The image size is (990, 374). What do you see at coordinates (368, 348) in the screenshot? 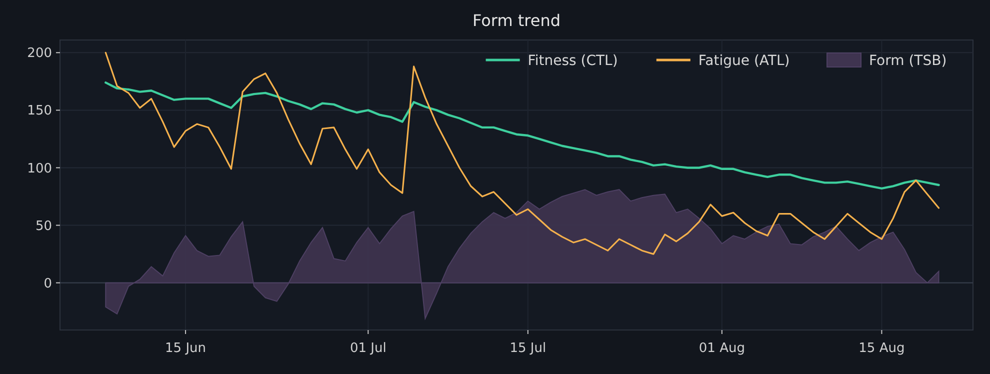
I see `x-tick-label: 01 Jul` at bounding box center [368, 348].